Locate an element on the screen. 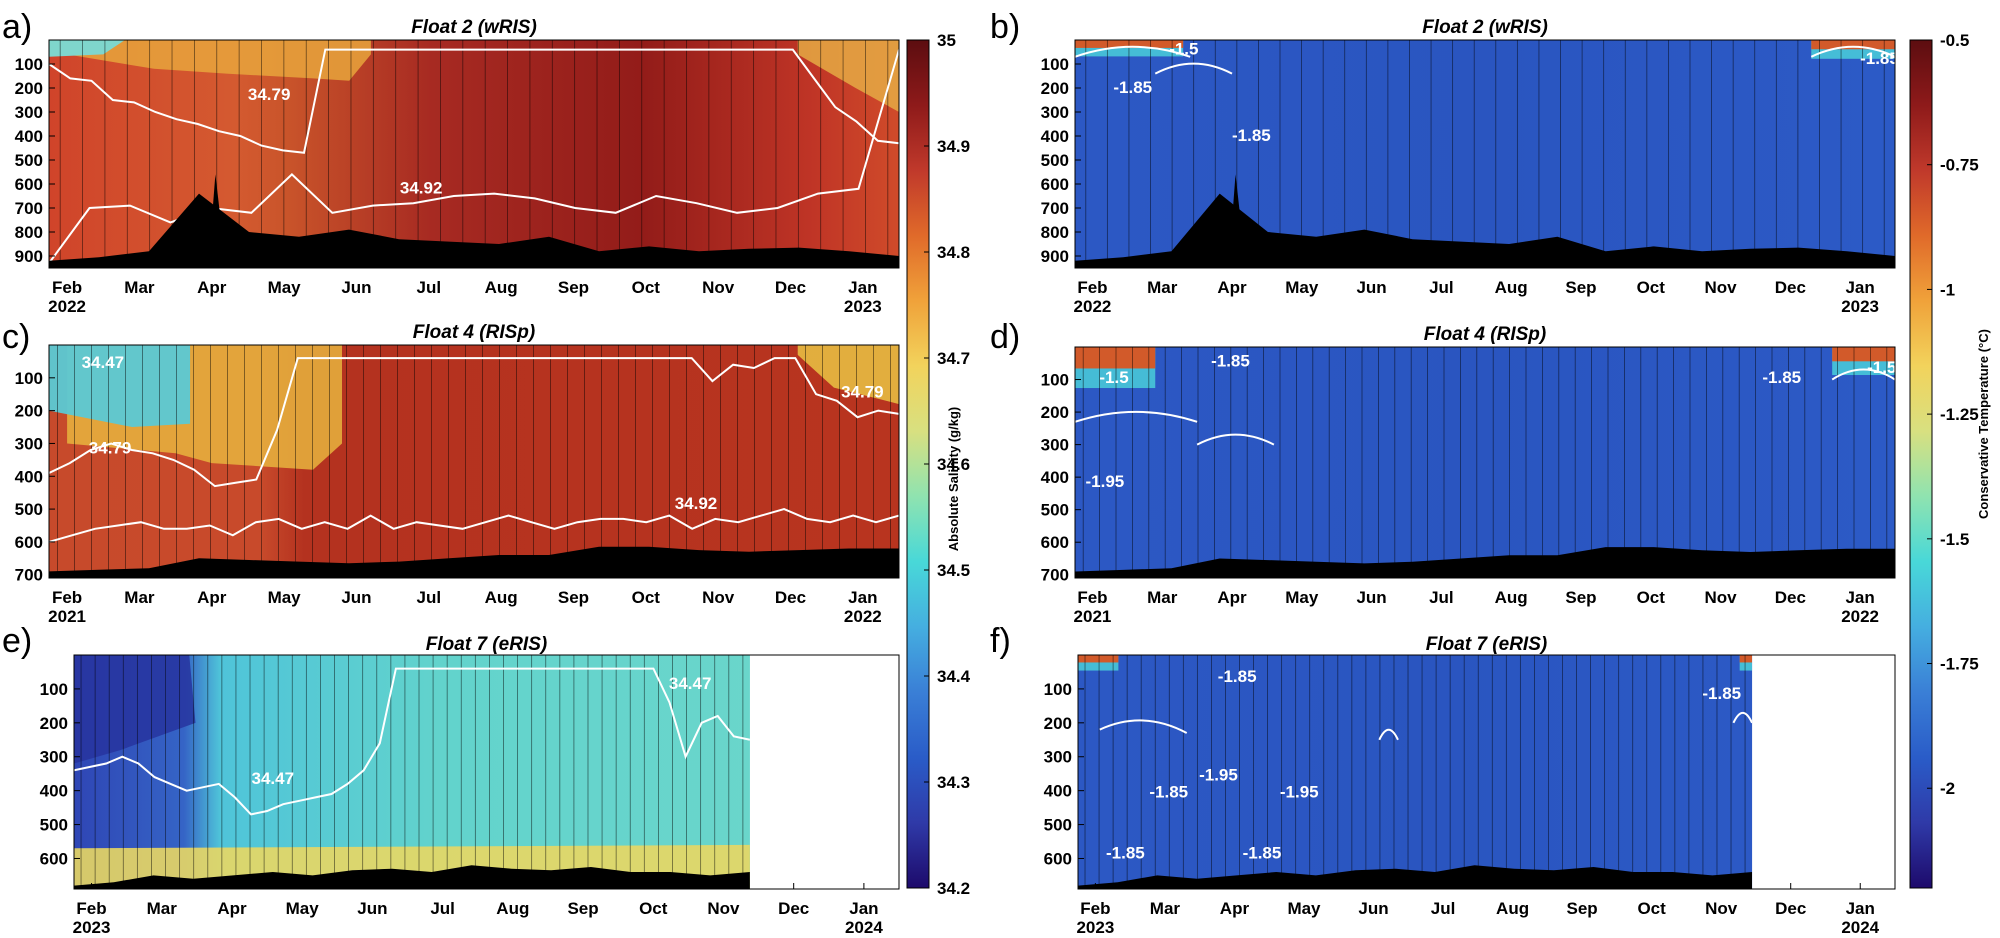 This screenshot has width=2000, height=938. end-year-label: 2022 is located at coordinates (1860, 616).